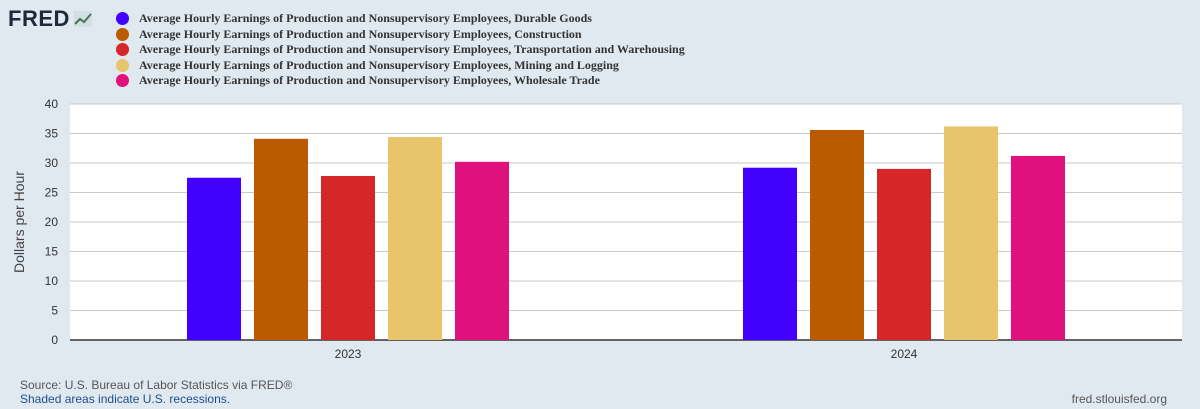 The width and height of the screenshot is (1200, 409). I want to click on y-tick-label: 10, so click(52, 281).